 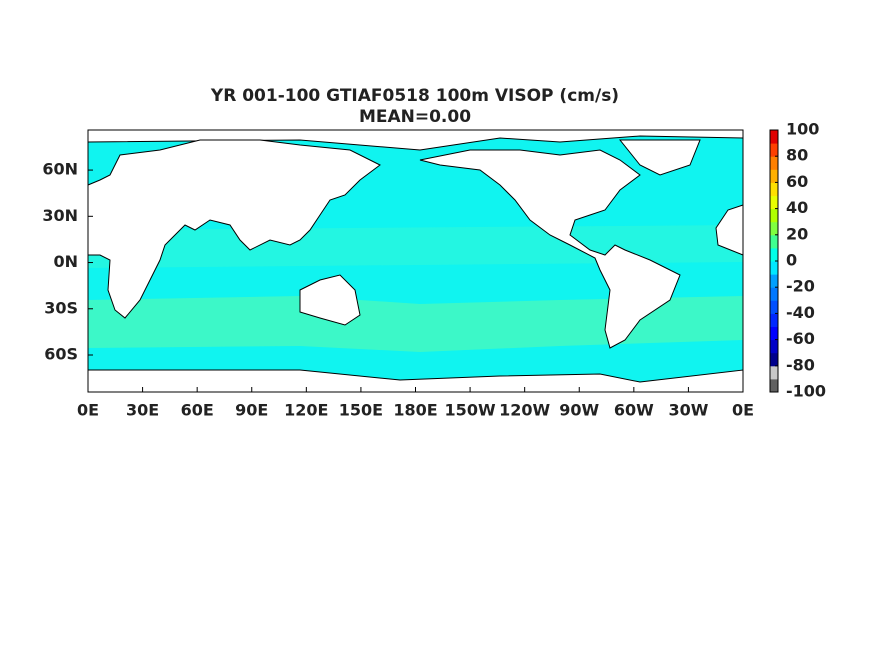 What do you see at coordinates (61, 354) in the screenshot?
I see `y-tick-label: 60S` at bounding box center [61, 354].